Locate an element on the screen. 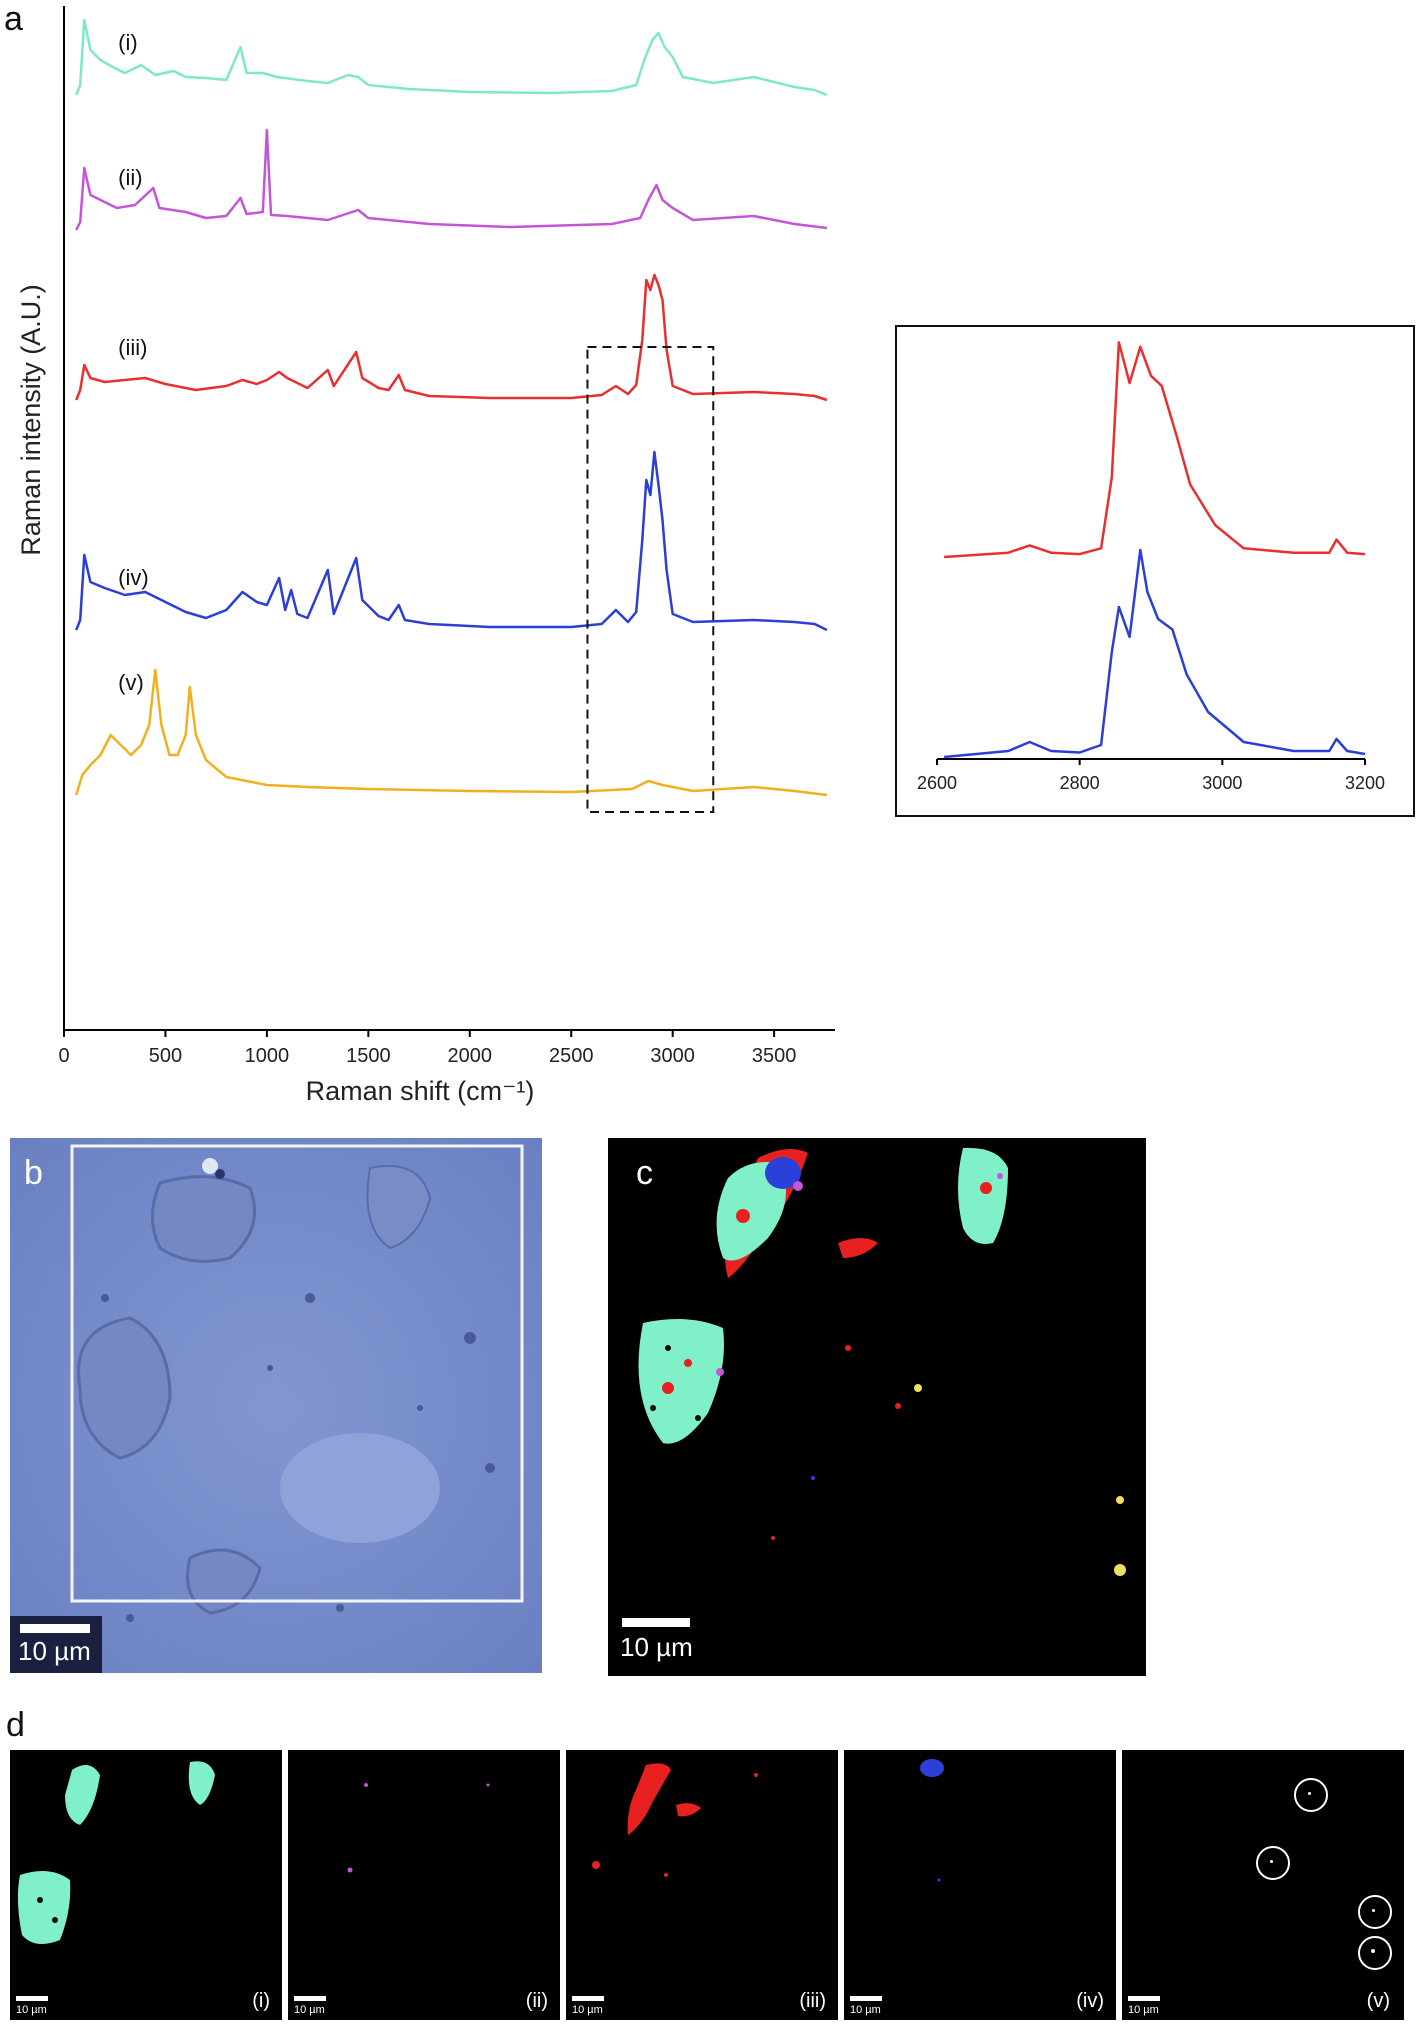 The width and height of the screenshot is (1418, 2025). map-ii is located at coordinates (418, 1828).